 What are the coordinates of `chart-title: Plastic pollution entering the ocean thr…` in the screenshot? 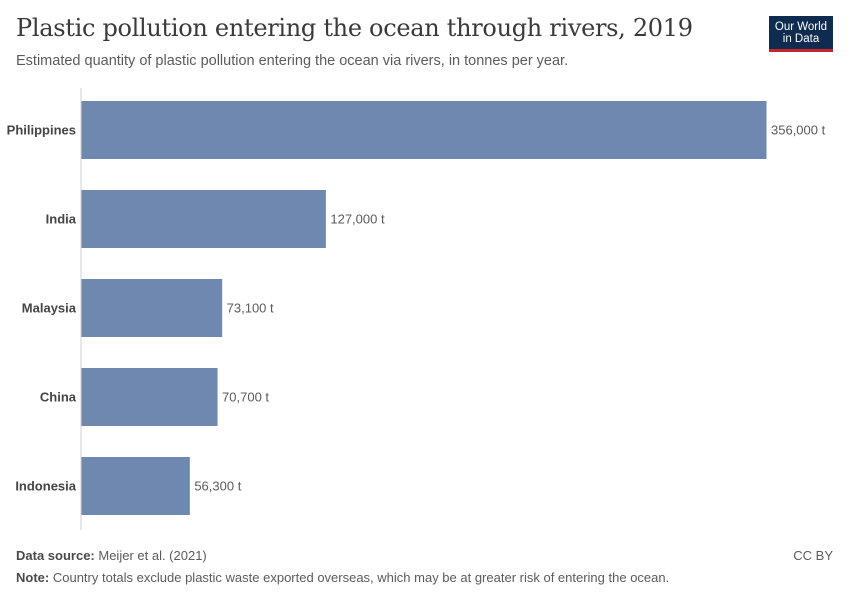 It's located at (354, 28).